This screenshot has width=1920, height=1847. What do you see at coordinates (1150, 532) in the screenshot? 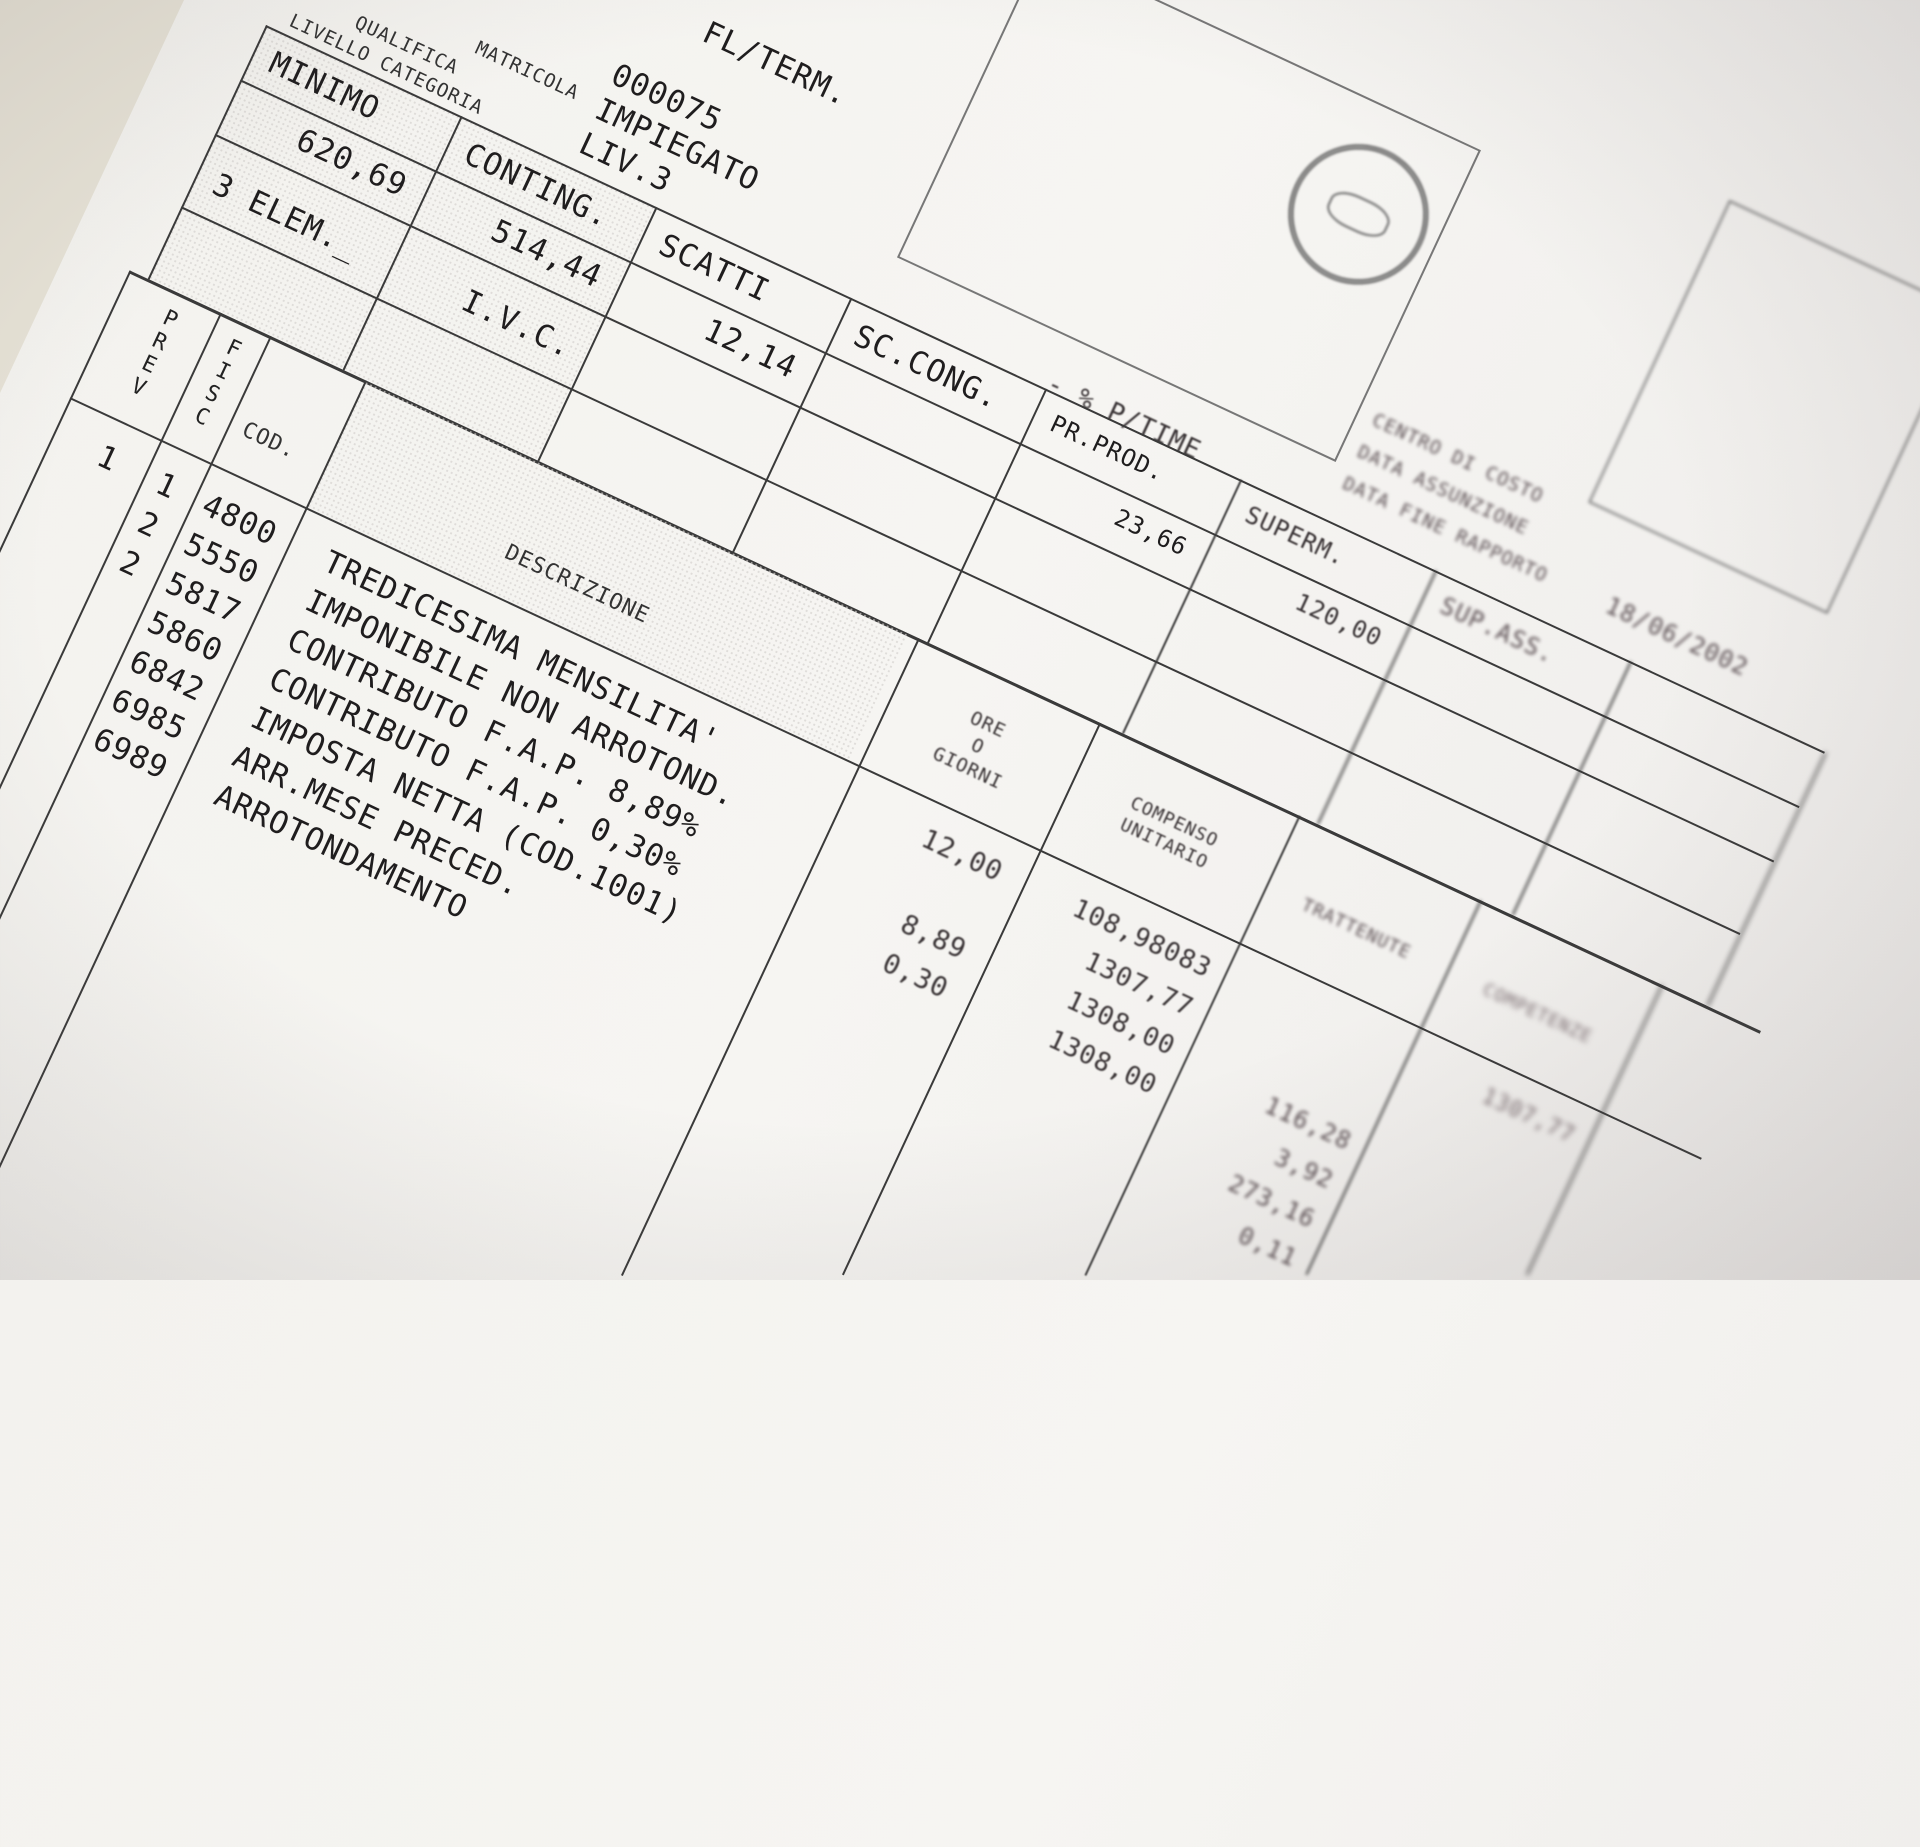
I see `element-value-4: 23,66` at bounding box center [1150, 532].